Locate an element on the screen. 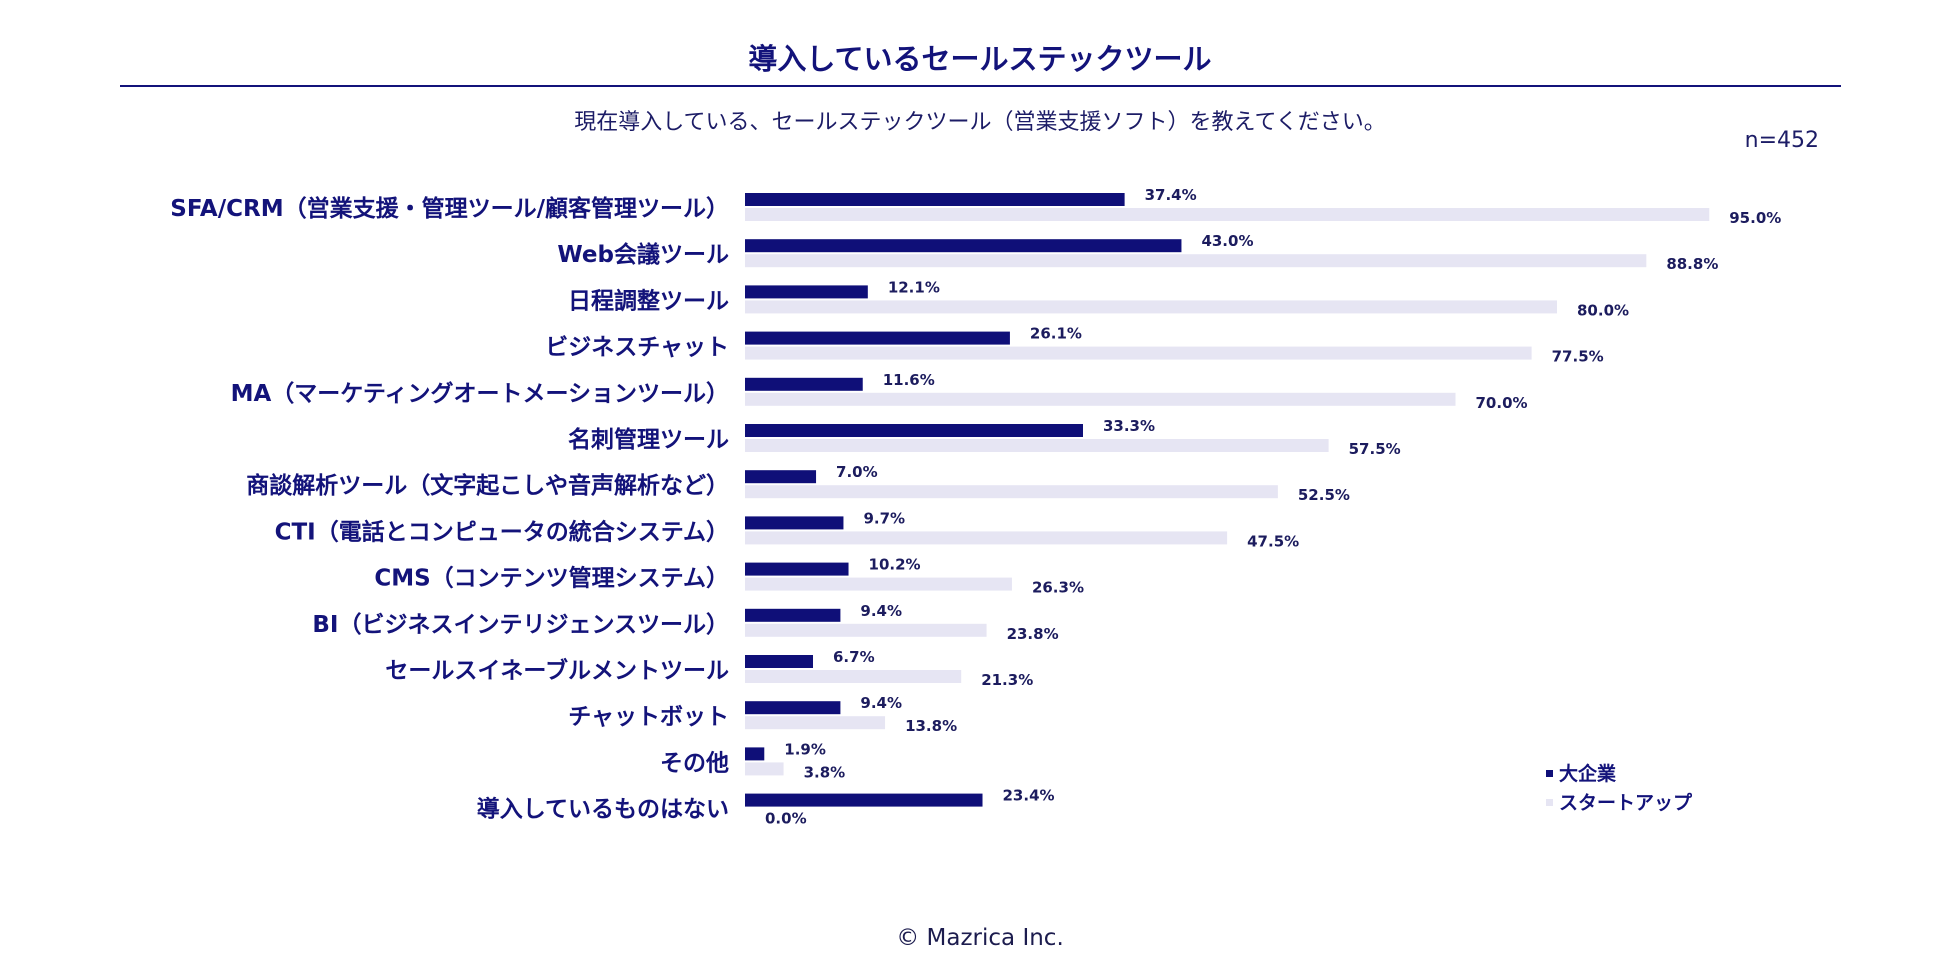  category-label: SFA/CRM（営業支援・管理ツール/顧客管理ツール） is located at coordinates (449, 208).